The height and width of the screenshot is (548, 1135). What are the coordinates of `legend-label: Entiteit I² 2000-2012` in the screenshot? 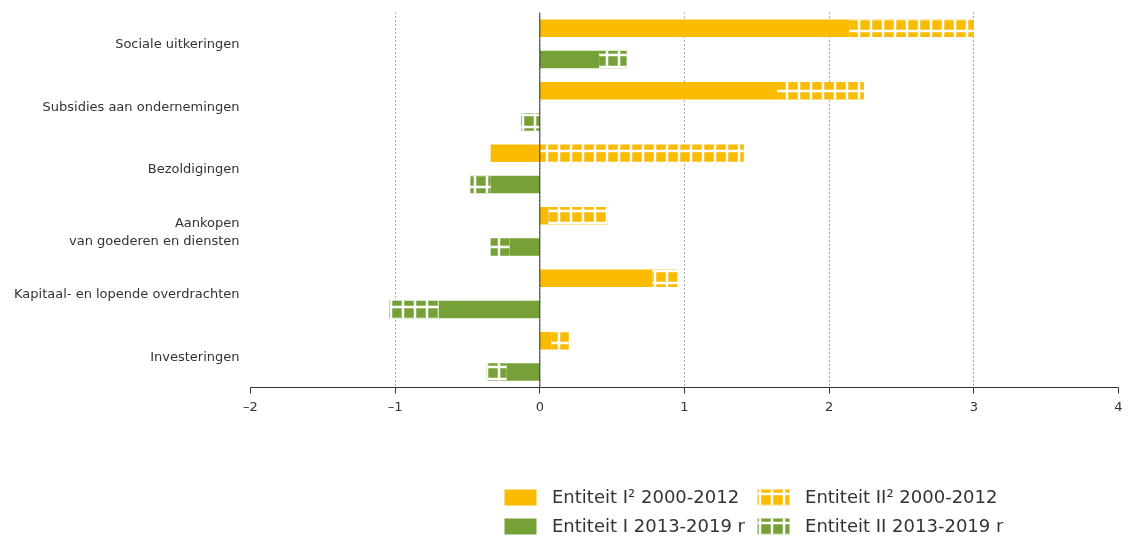 It's located at (646, 496).